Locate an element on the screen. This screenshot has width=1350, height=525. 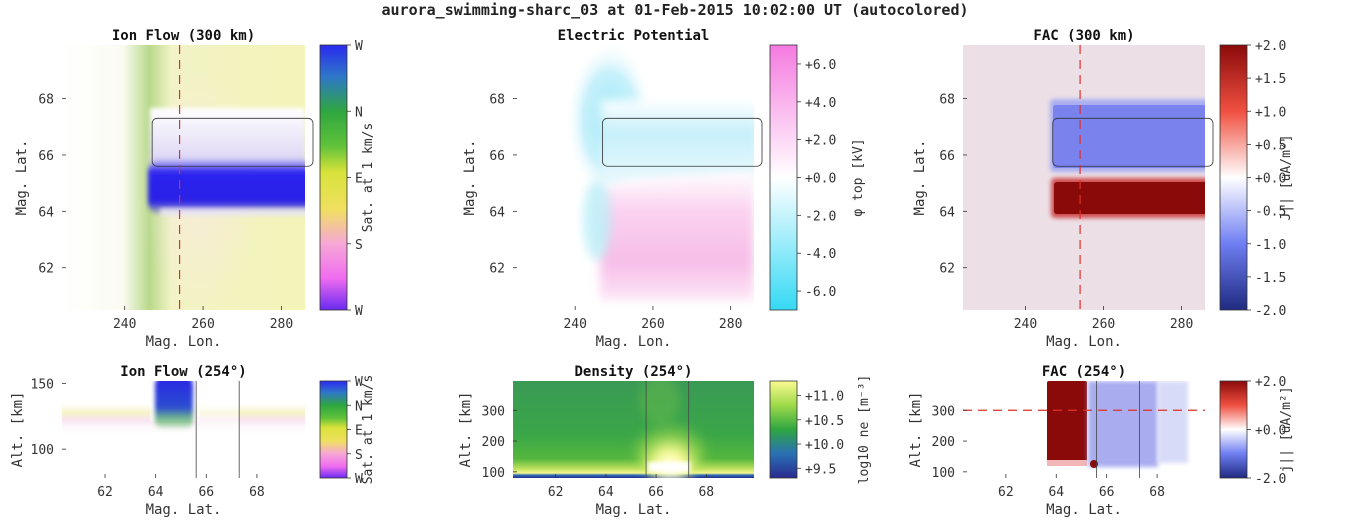
potential-heatmap is located at coordinates (633, 177).